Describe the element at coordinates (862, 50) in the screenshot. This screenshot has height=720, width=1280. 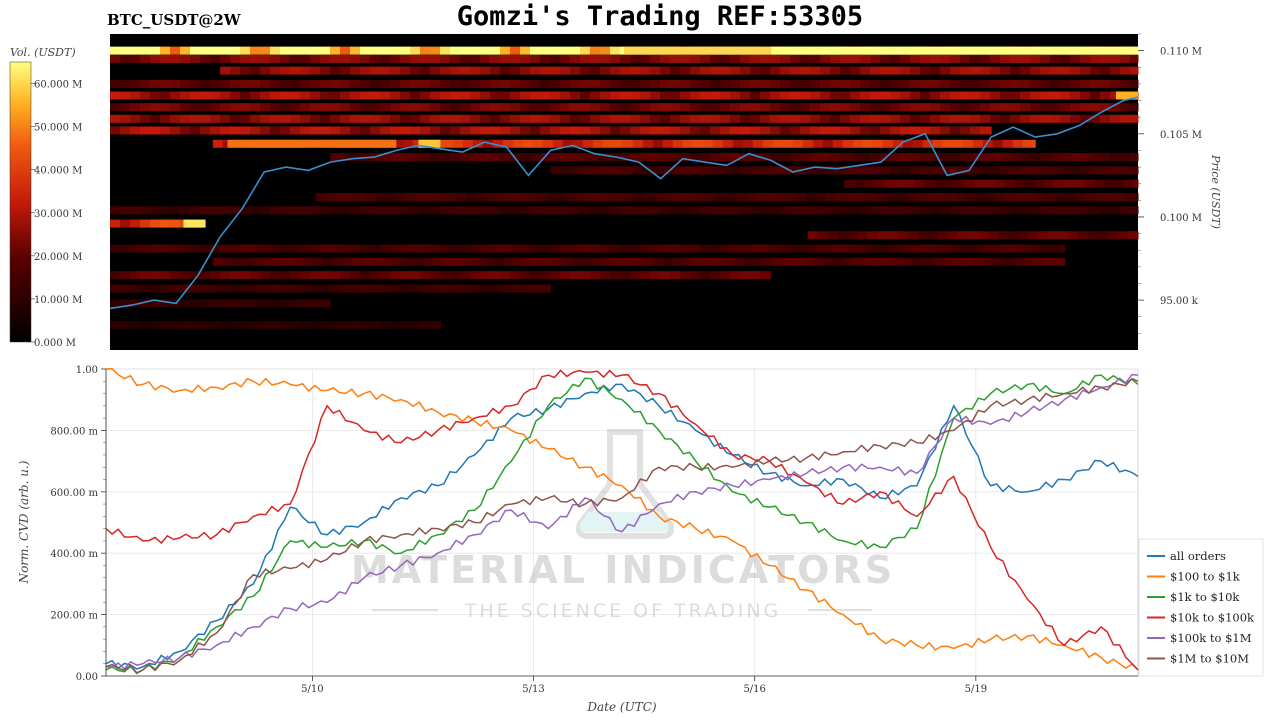
I see `heatmap-hot-cell` at that location.